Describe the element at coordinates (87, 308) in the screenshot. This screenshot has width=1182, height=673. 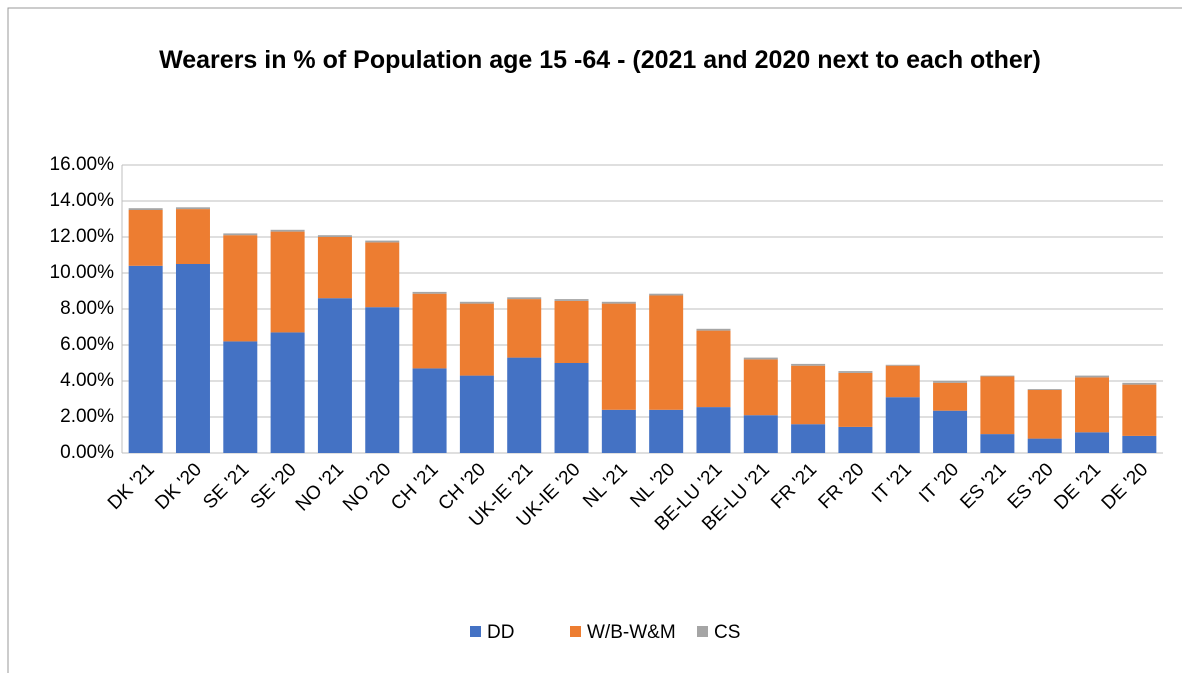
I see `y-tick-label: 8.00%` at that location.